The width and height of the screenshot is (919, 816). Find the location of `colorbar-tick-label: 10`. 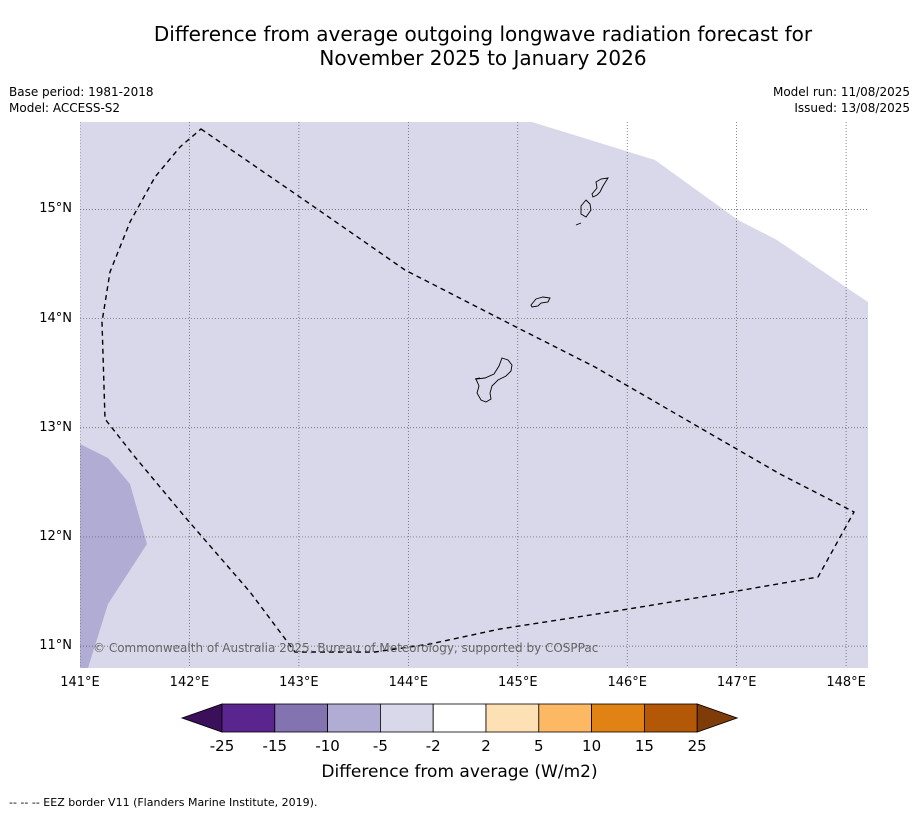

colorbar-tick-label: 10 is located at coordinates (592, 746).